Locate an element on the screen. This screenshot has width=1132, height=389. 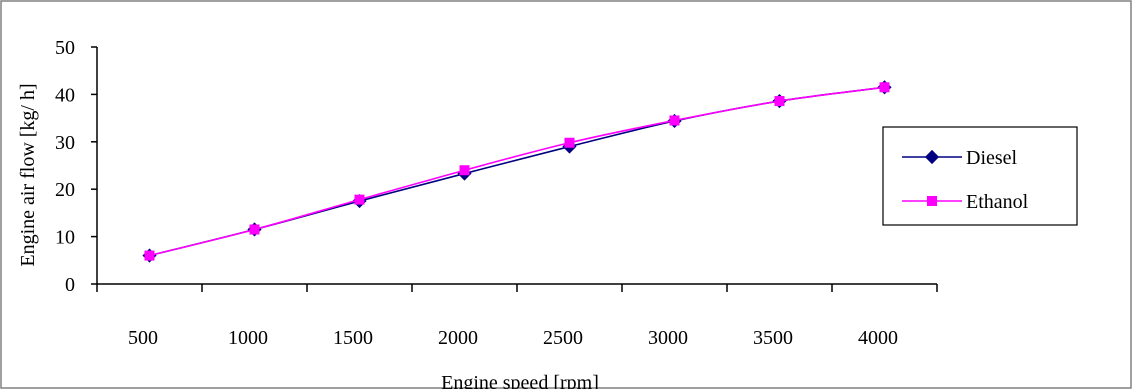
x-tick-label: 500 is located at coordinates (143, 338).